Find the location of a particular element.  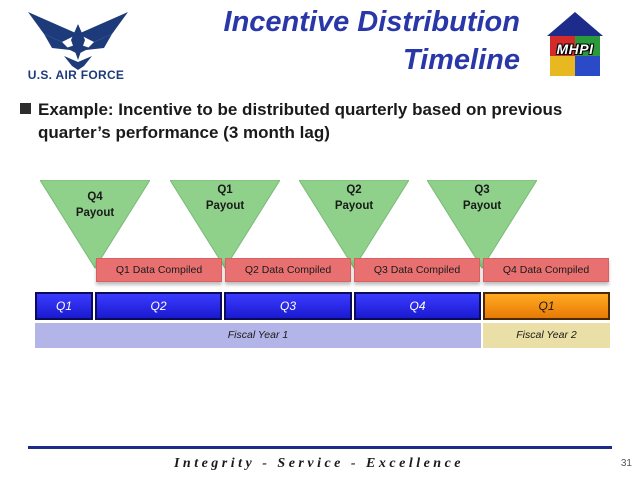

payout-label-q1: Q1 Payout is located at coordinates (225, 198).